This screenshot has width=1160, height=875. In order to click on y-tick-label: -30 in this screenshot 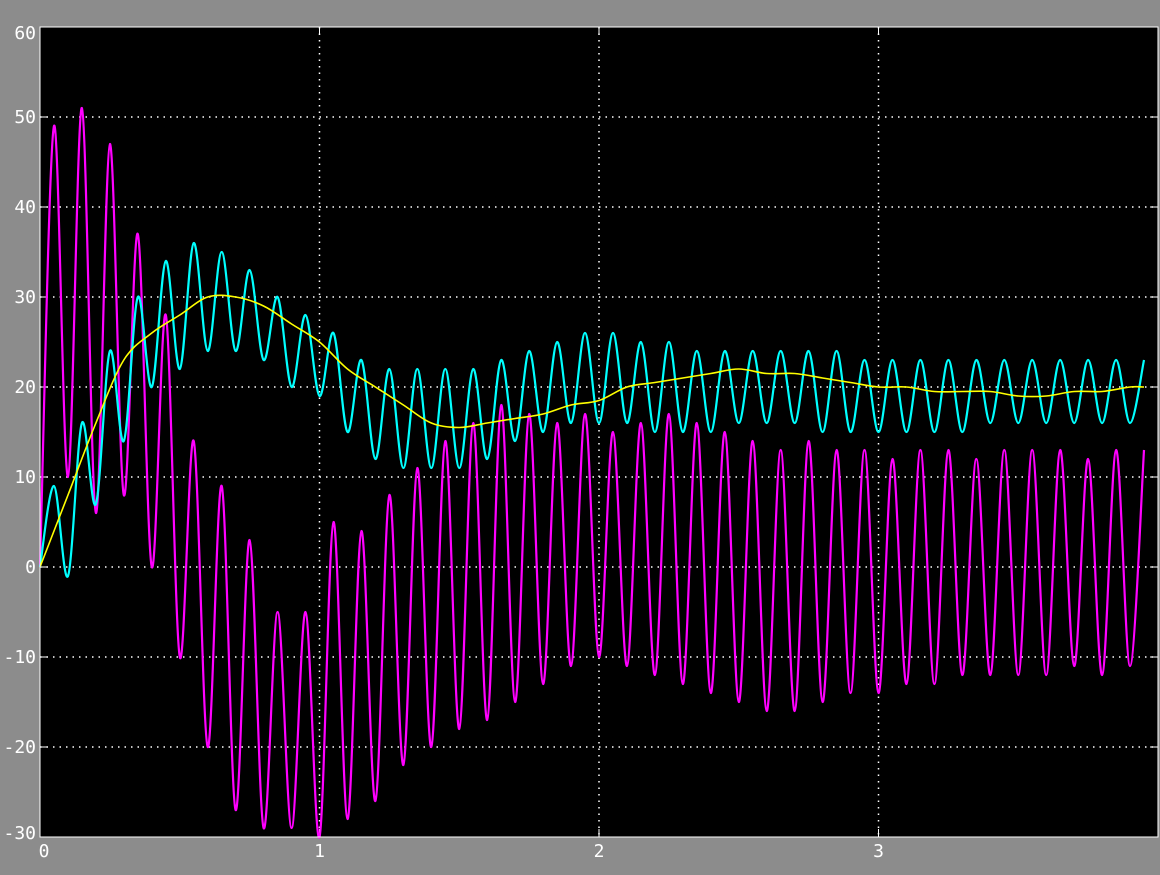, I will do `click(19, 833)`.